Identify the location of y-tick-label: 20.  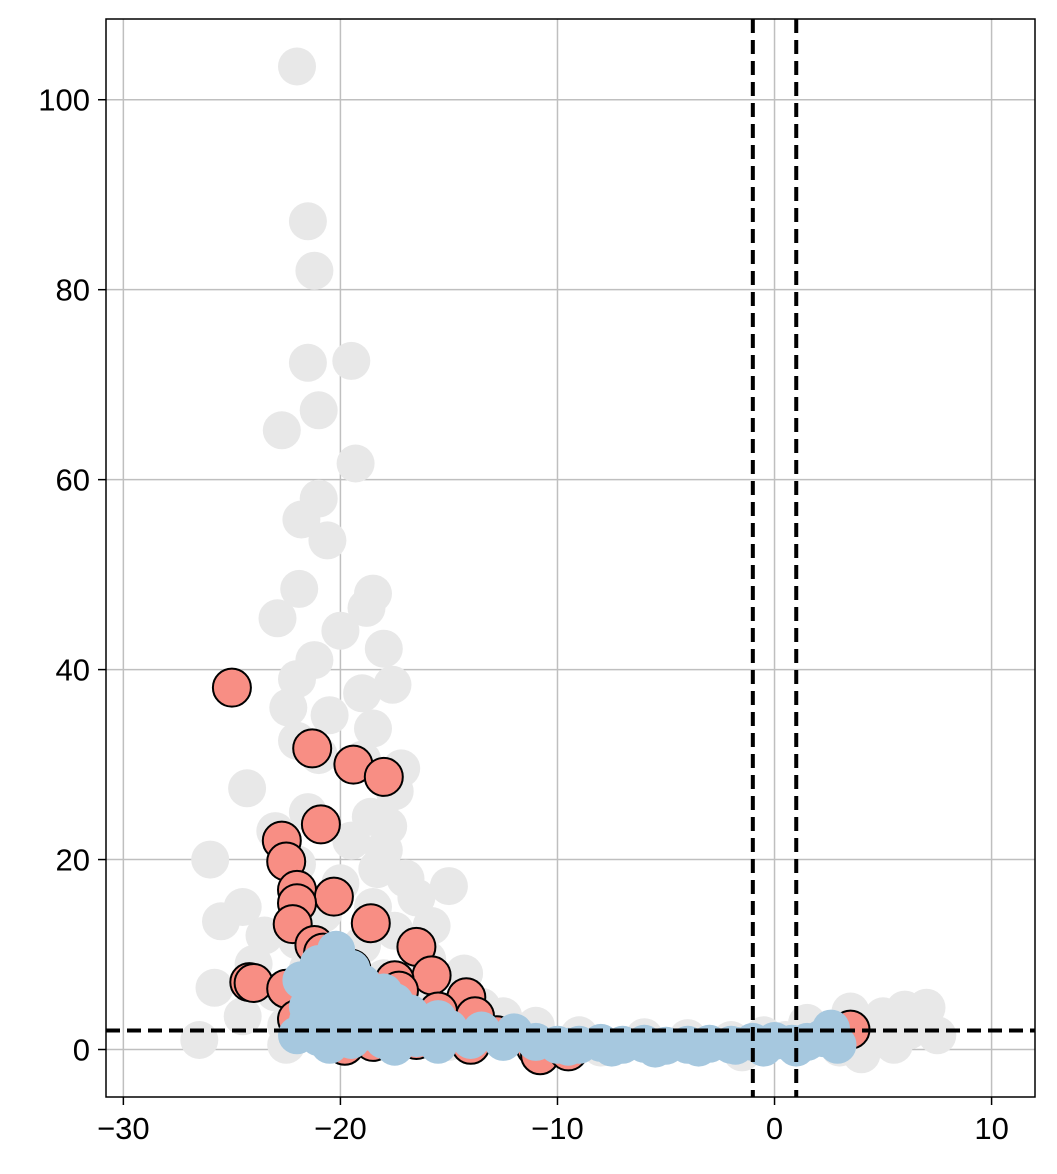
(73, 860).